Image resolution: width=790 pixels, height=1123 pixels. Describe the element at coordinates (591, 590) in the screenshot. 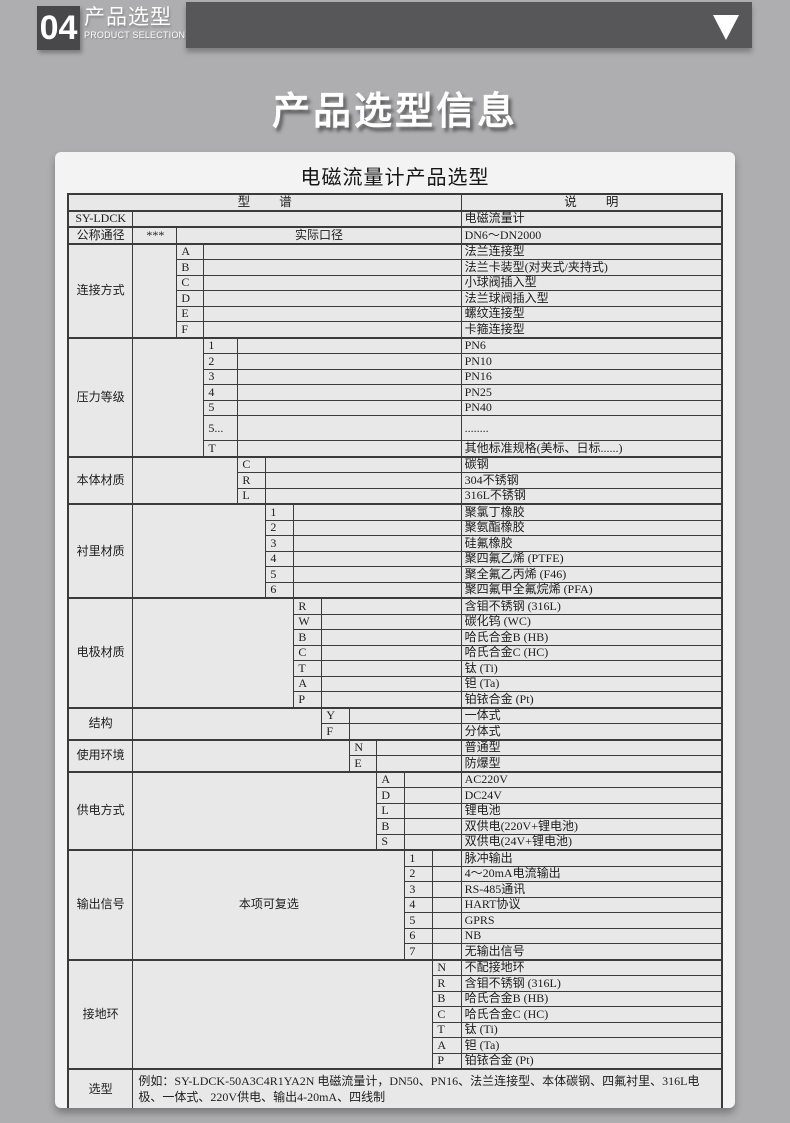

I see `desc-cell: 聚四氟甲全氟烷烯 (PFA)` at that location.